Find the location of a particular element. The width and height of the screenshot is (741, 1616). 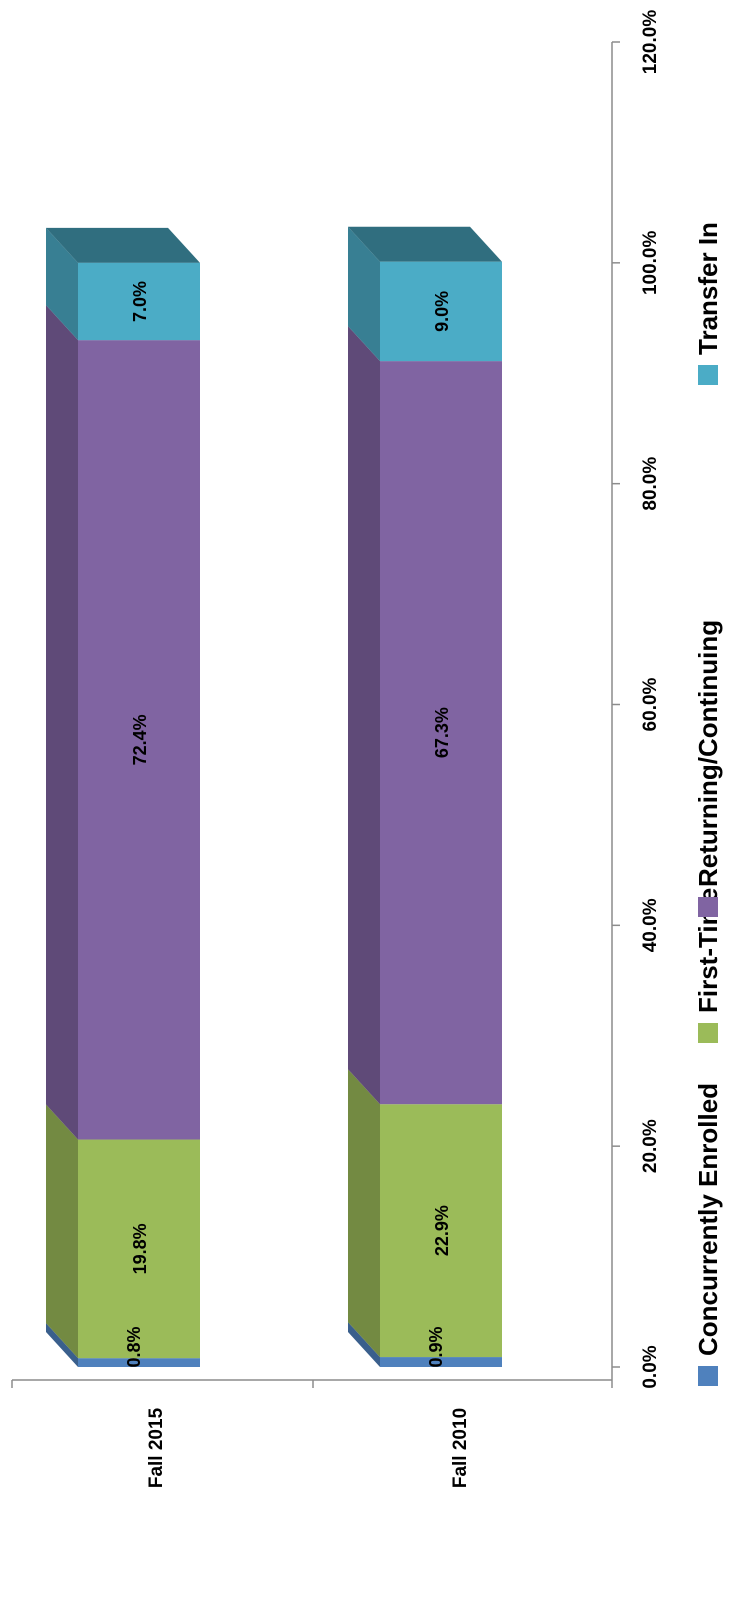

data-label-fall-2015-first-time: 19.8% is located at coordinates (140, 1248).